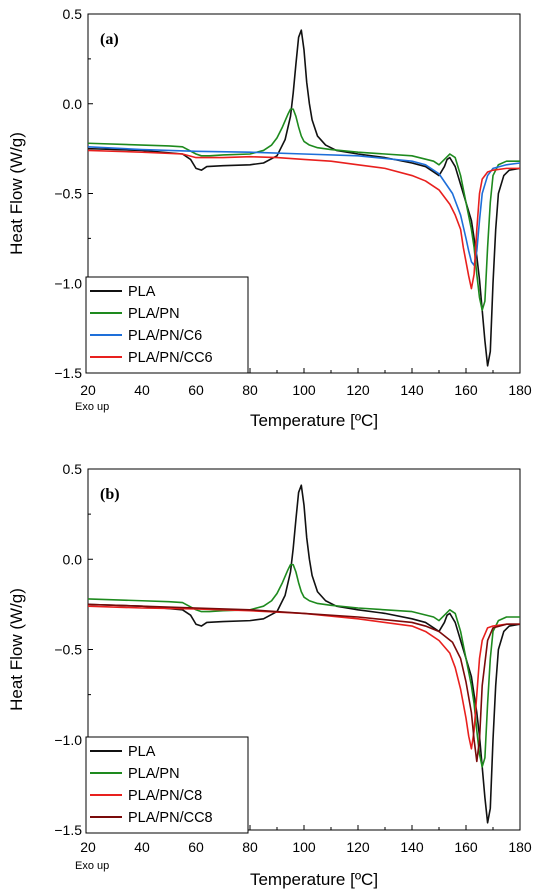  What do you see at coordinates (170, 358) in the screenshot?
I see `legend-label: PLA/PN/CC6` at bounding box center [170, 358].